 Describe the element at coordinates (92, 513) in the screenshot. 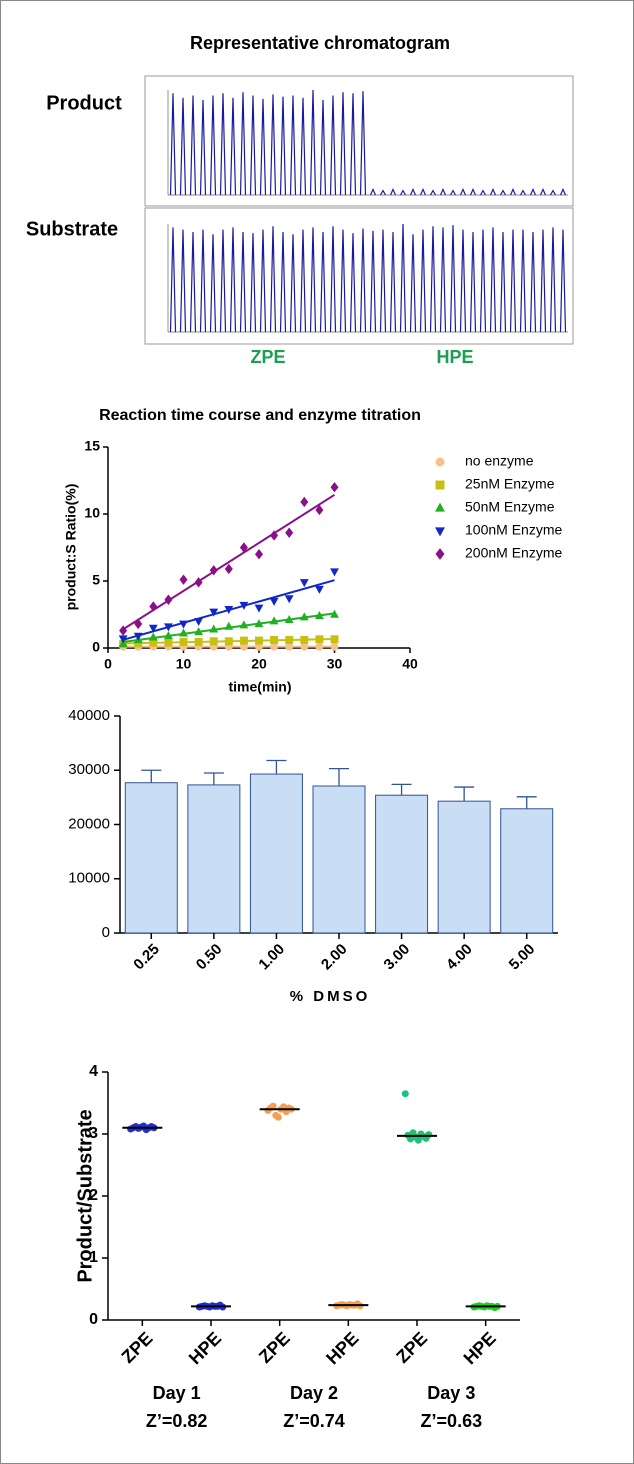

I see `y-tick-label: 10` at that location.